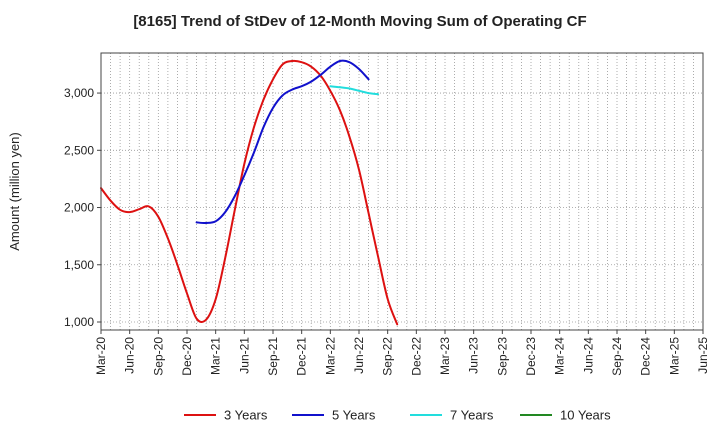  Describe the element at coordinates (14, 191) in the screenshot. I see `y-axis-label: Amount (million yen)` at that location.